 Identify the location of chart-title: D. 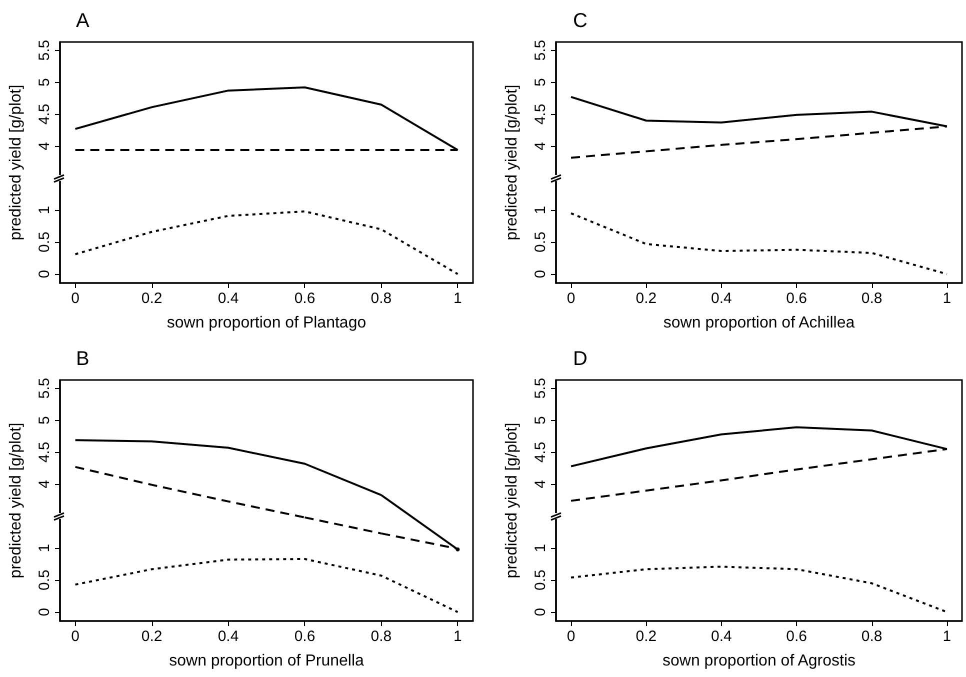
(580, 359).